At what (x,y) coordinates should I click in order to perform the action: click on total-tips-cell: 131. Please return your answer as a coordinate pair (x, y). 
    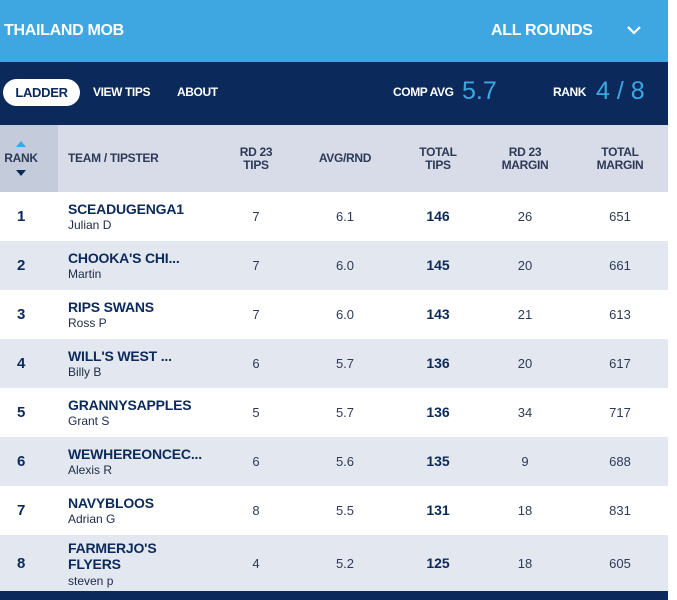
    Looking at the image, I should click on (438, 510).